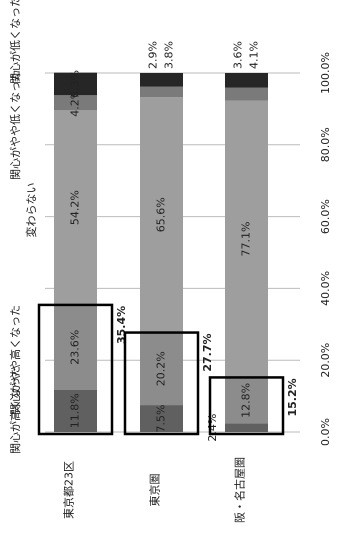 The height and width of the screenshot is (560, 346). I want to click on data-label: 23.6%, so click(75, 347).